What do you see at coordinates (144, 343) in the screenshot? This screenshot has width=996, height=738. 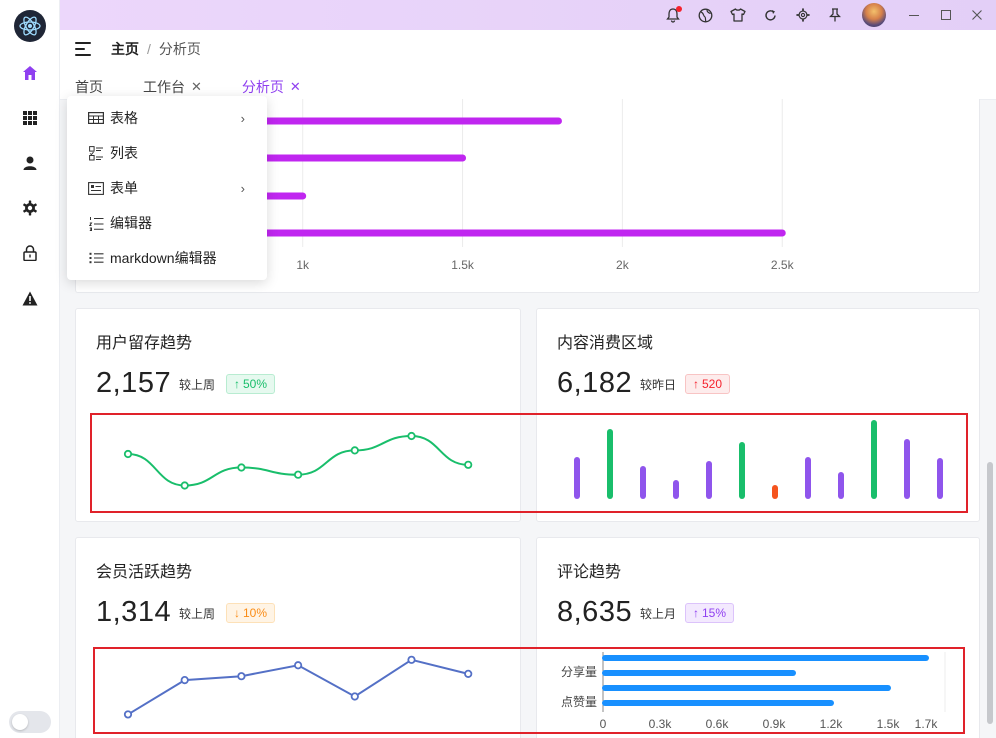 I see `card-title: 用户留存趋势` at bounding box center [144, 343].